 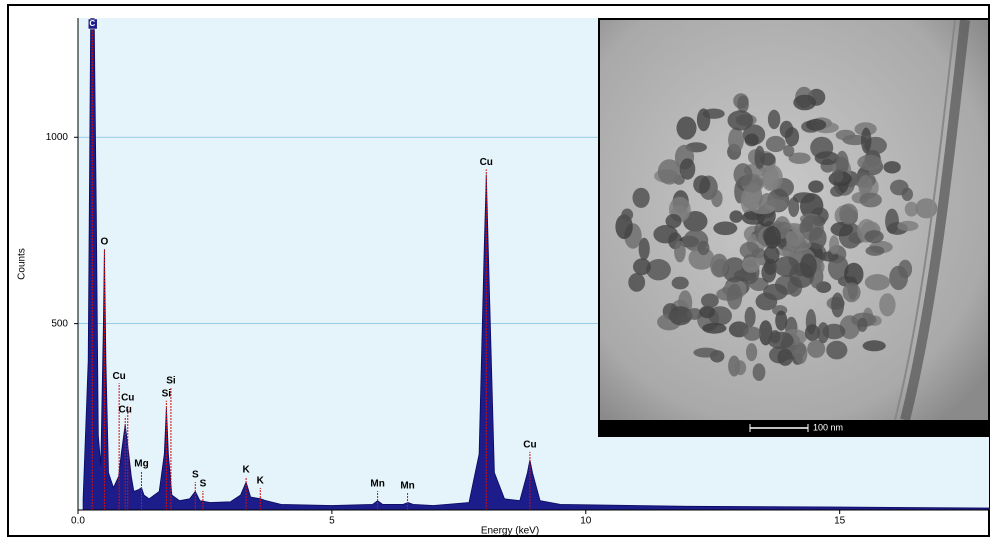 I want to click on y-tick-label: 1000, so click(x=57, y=137).